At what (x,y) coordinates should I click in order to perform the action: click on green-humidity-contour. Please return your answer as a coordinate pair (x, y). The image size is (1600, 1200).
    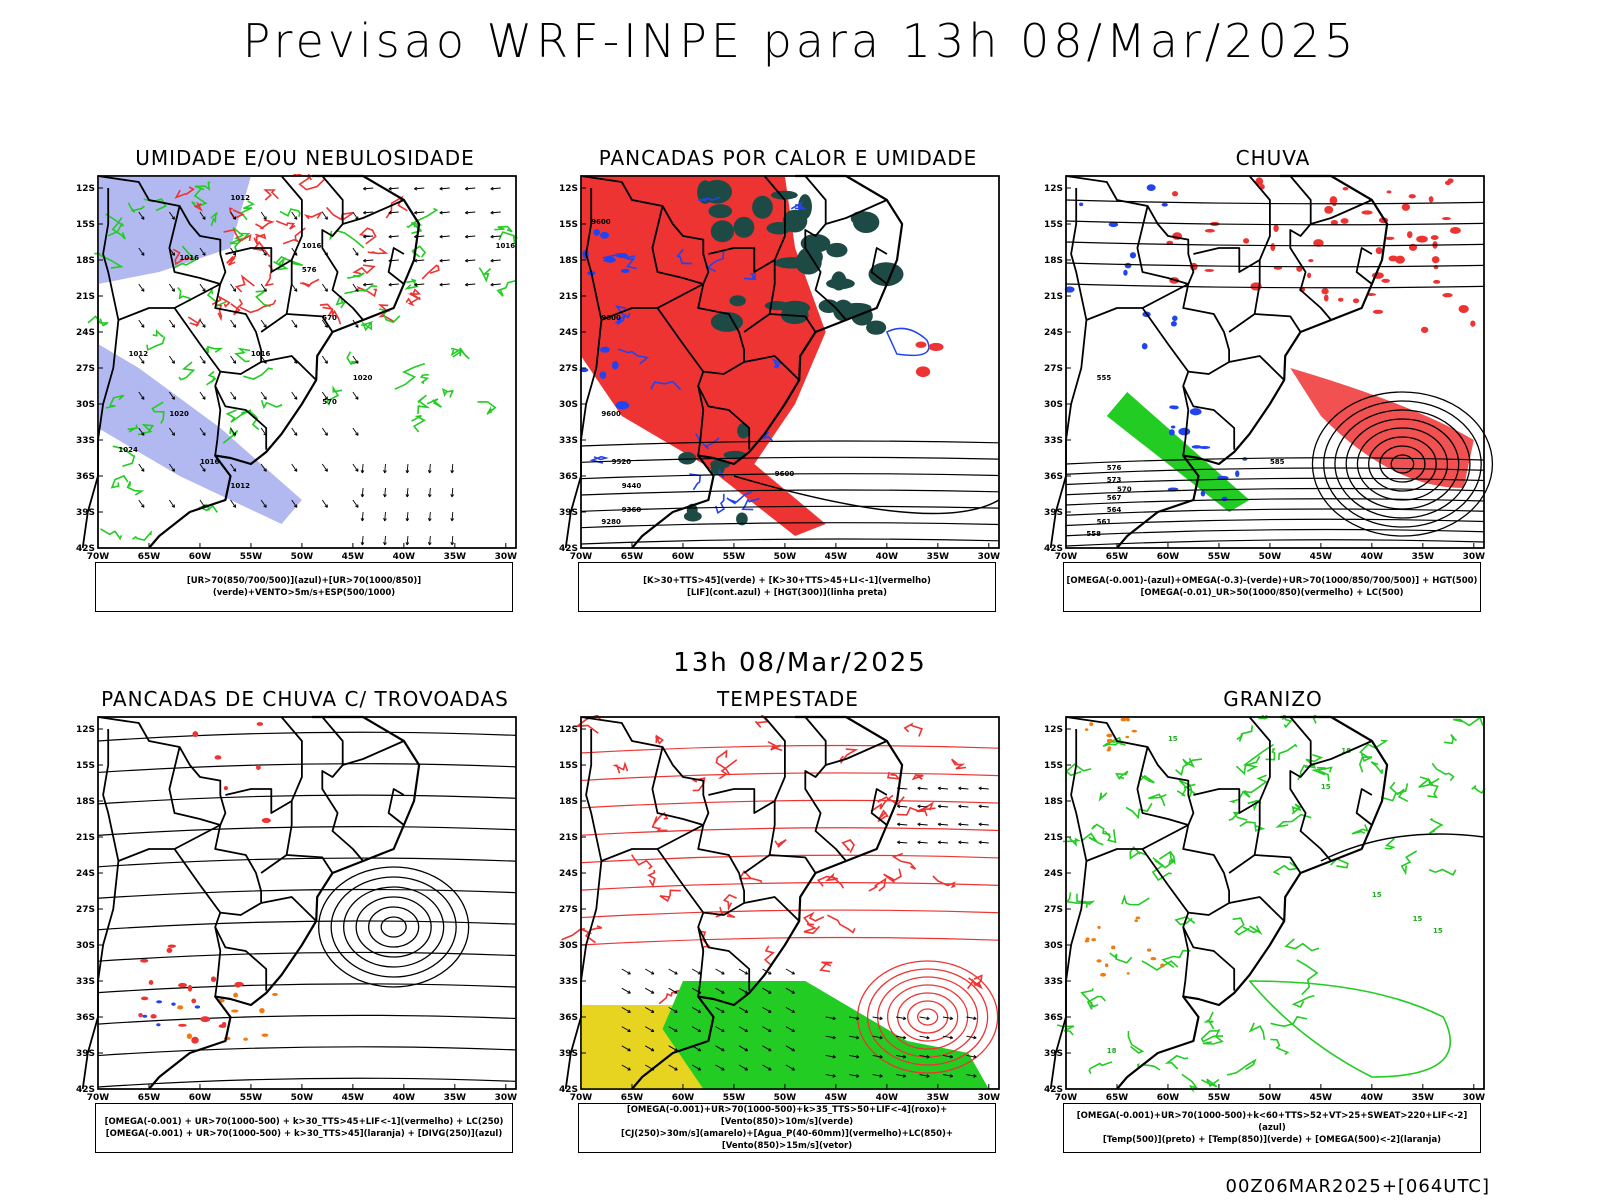
    Looking at the image, I should click on (263, 298).